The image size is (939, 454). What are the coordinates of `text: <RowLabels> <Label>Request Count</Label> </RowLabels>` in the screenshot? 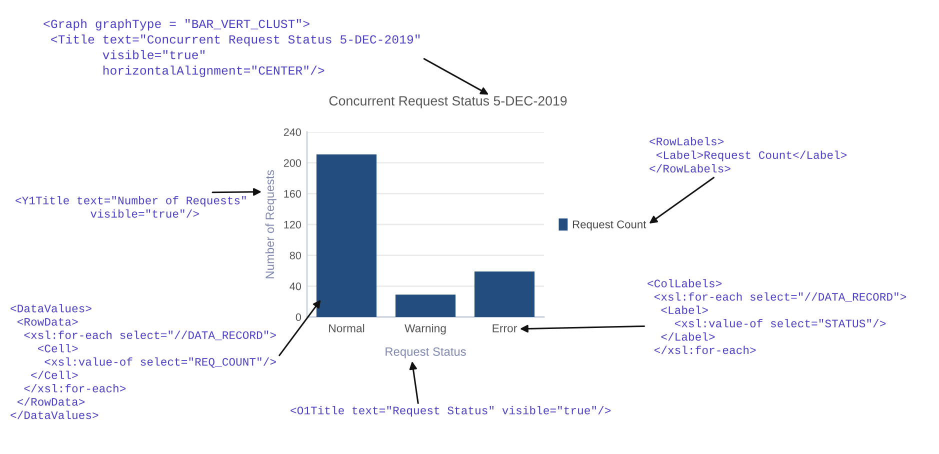 It's located at (748, 155).